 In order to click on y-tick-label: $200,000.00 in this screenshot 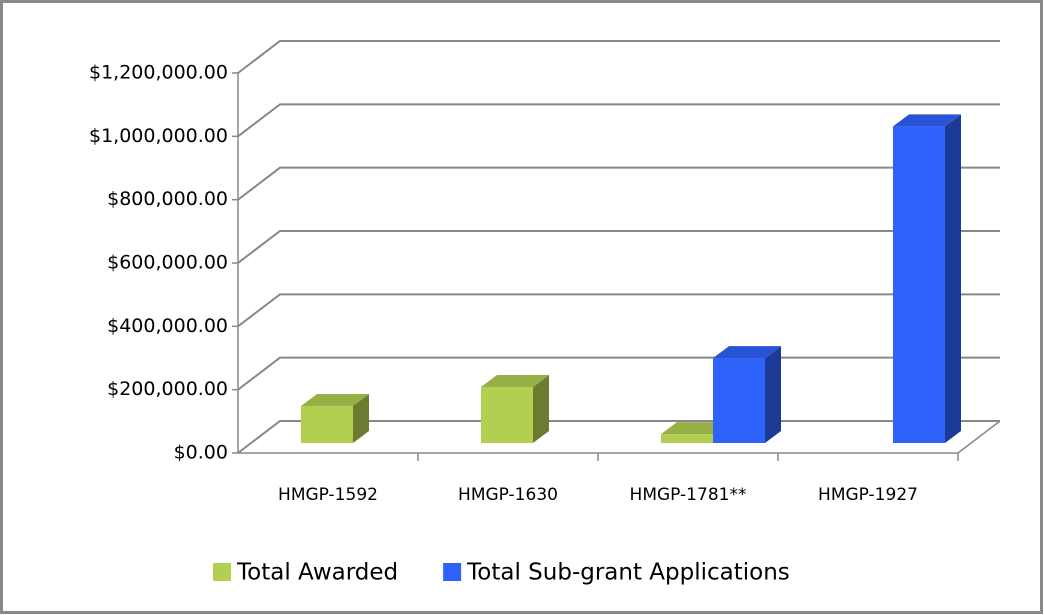, I will do `click(167, 389)`.